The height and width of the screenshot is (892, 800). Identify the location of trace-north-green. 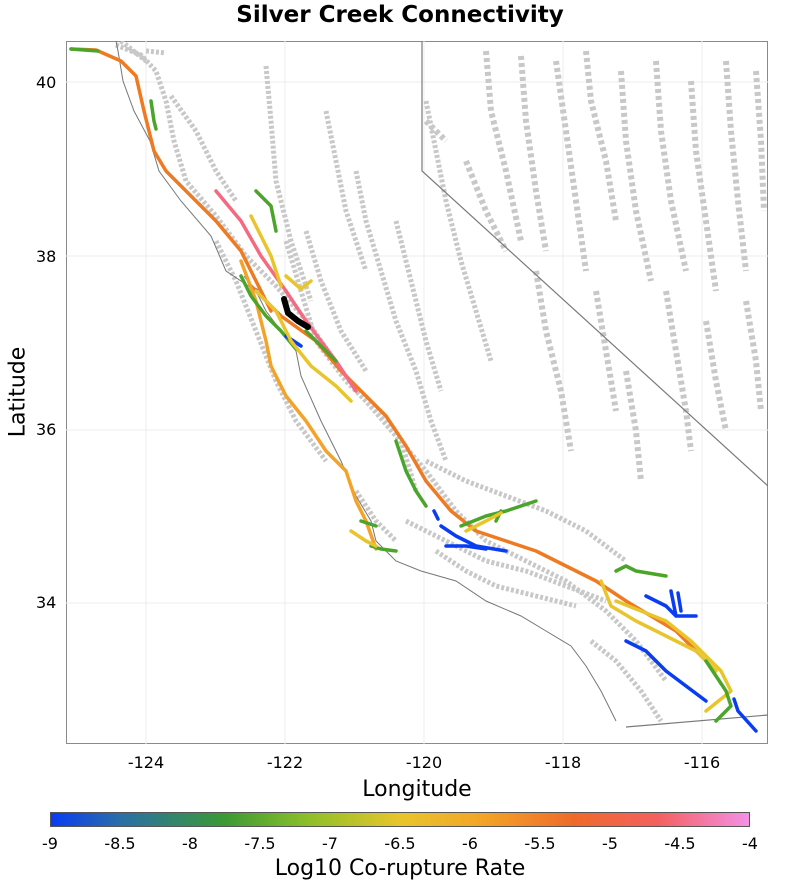
(153, 115).